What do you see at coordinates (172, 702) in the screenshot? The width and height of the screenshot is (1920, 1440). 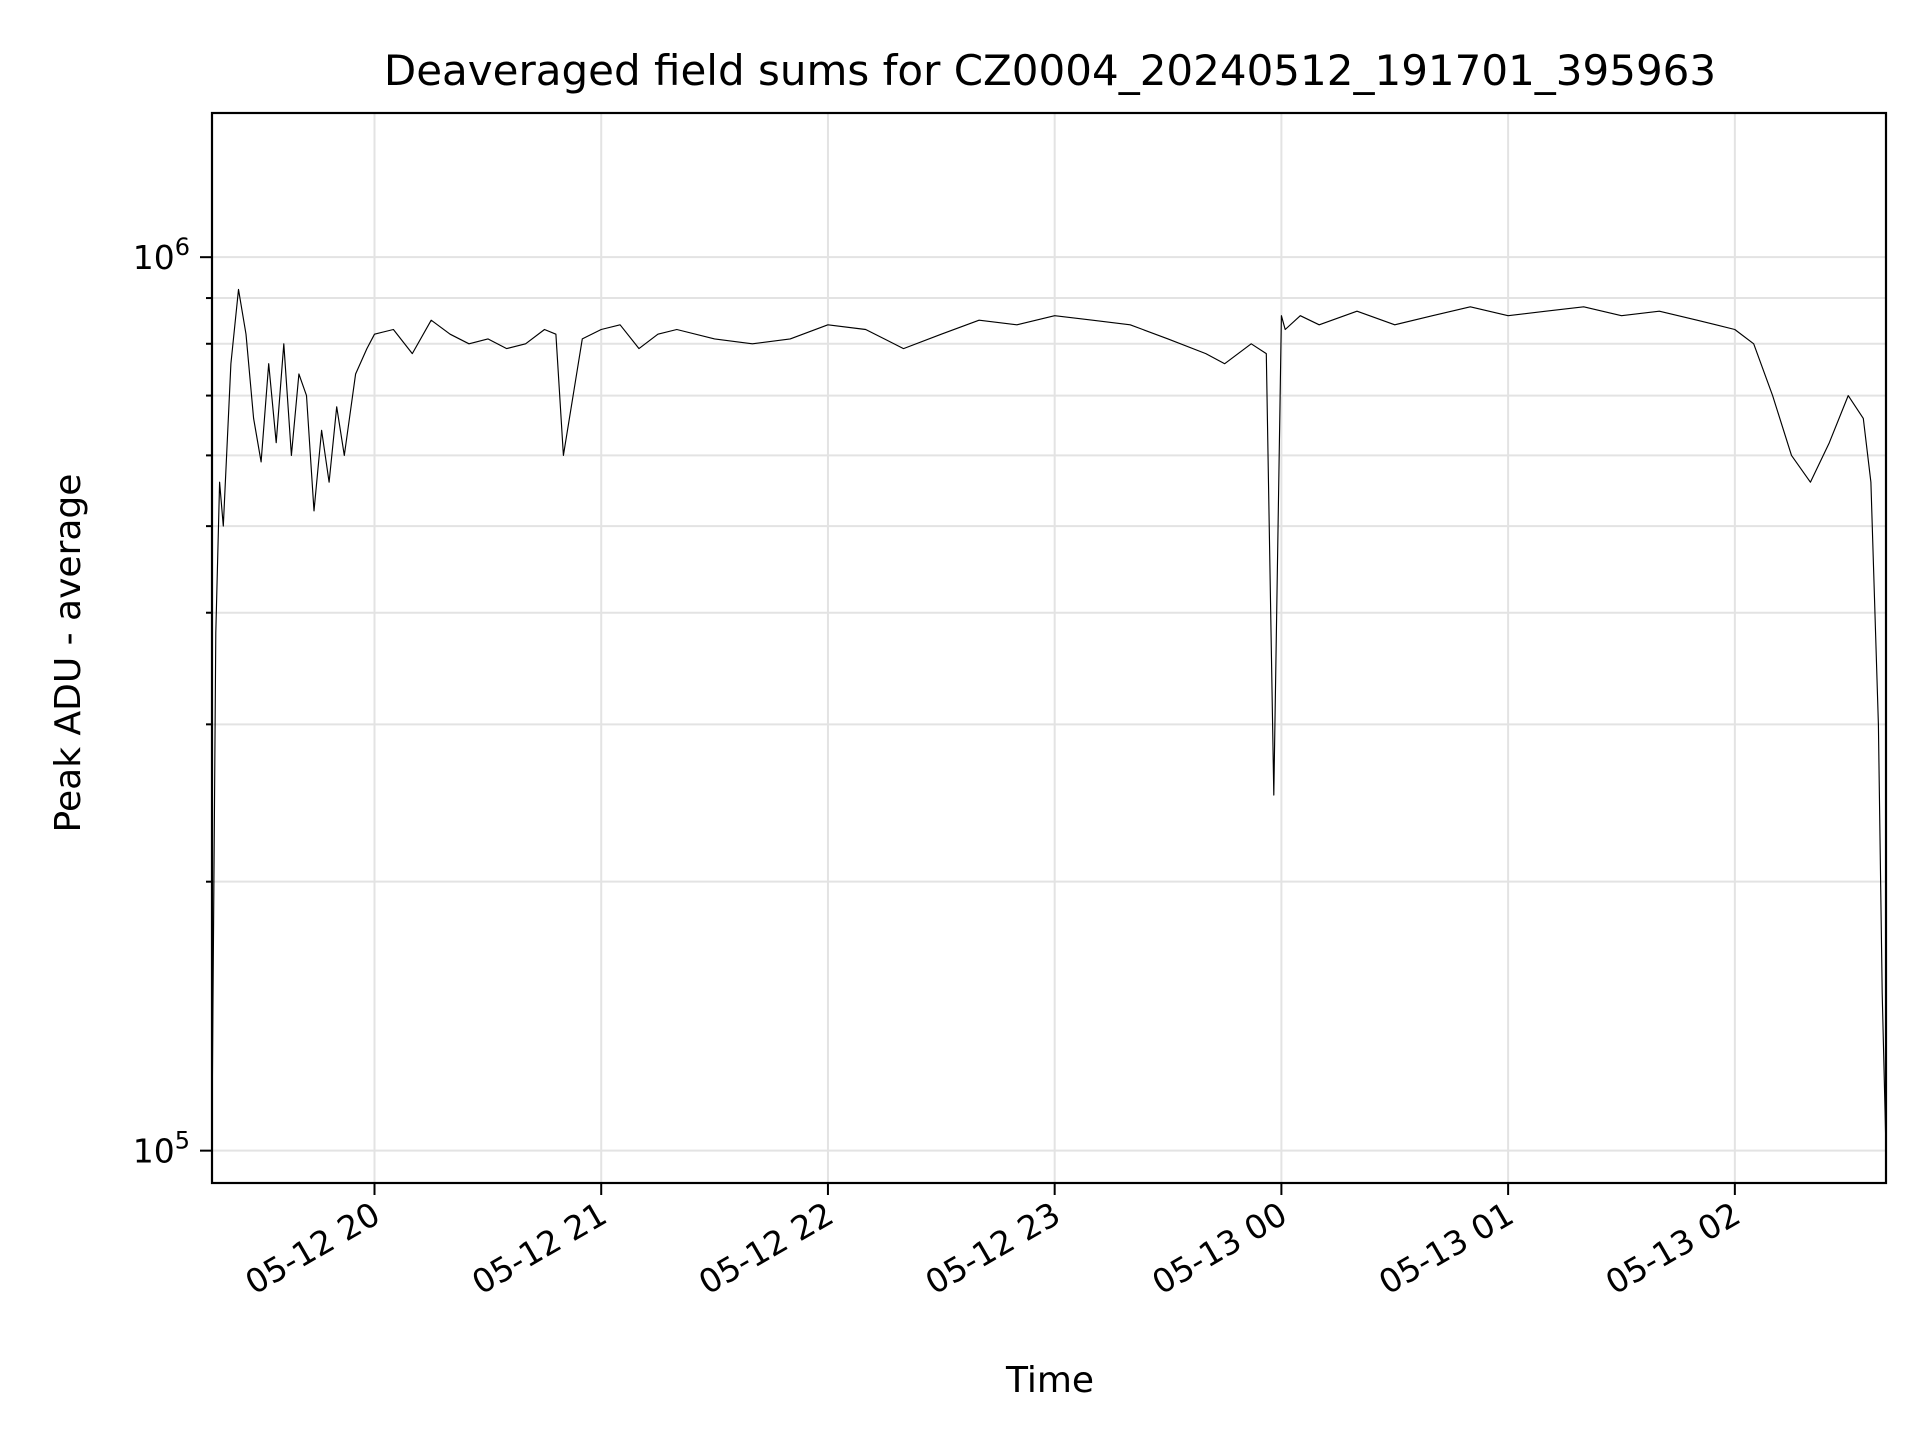 I see `y-axis-ticks: 10⁵ 10⁶` at bounding box center [172, 702].